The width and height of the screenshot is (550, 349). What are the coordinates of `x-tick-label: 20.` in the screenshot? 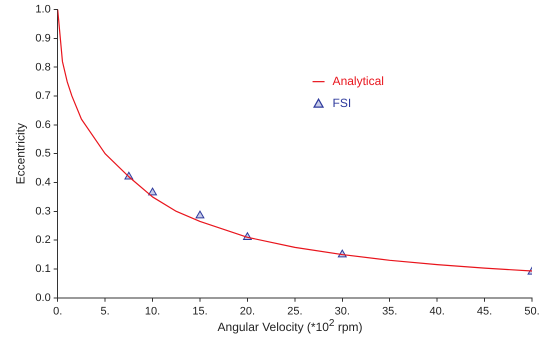 It's located at (248, 311).